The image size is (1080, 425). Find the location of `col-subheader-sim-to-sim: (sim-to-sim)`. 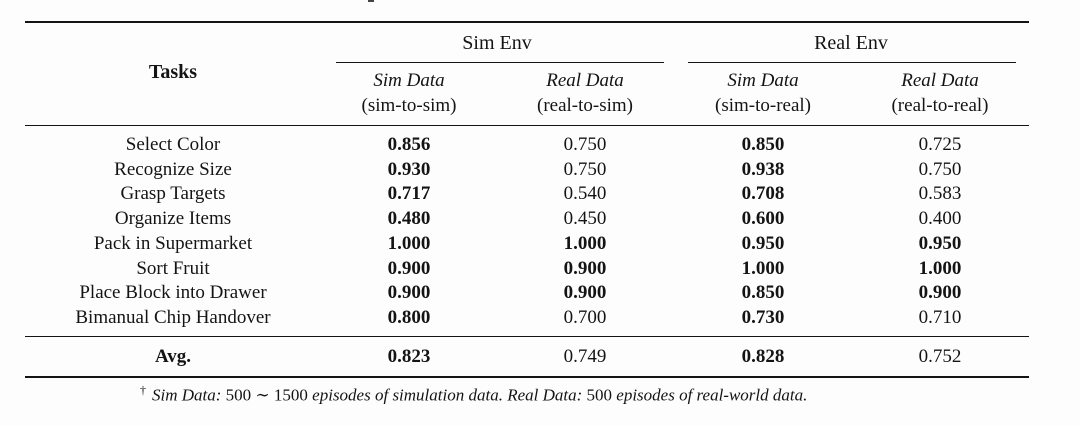

col-subheader-sim-to-sim: (sim-to-sim) is located at coordinates (409, 105).